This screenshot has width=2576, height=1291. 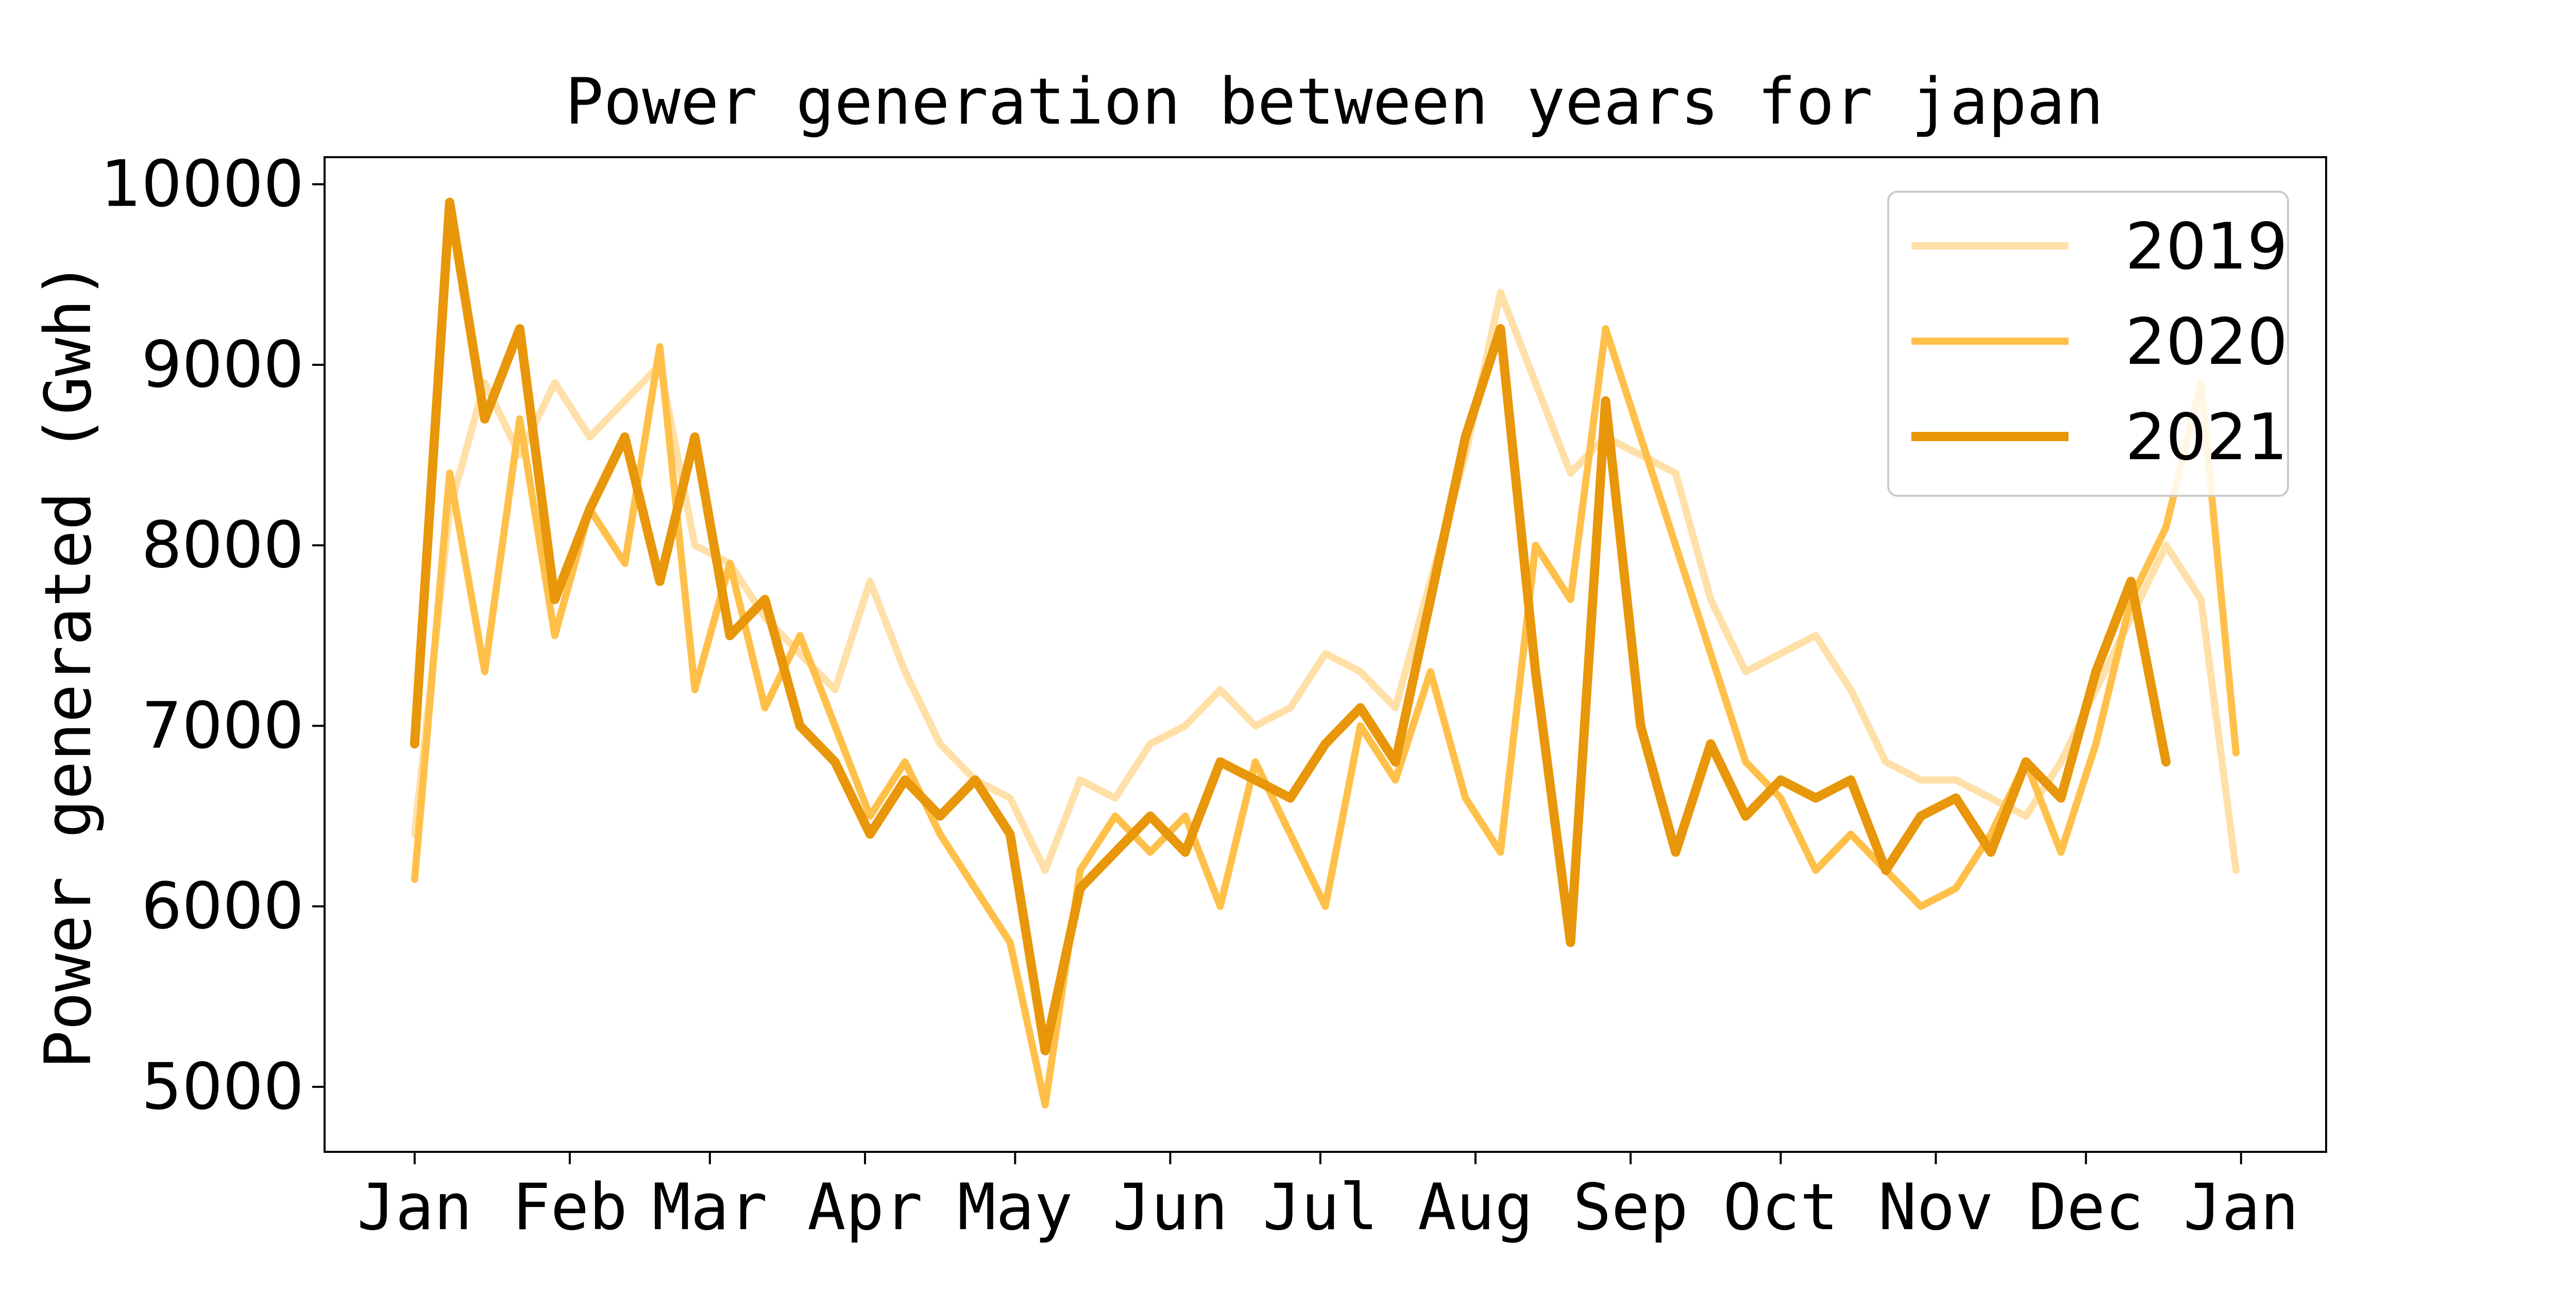 I want to click on x-axis: Jan Feb Mar Apr May Jun Jul Aug Sep Oct Nov Dec Jan, so click(x=1328, y=1198).